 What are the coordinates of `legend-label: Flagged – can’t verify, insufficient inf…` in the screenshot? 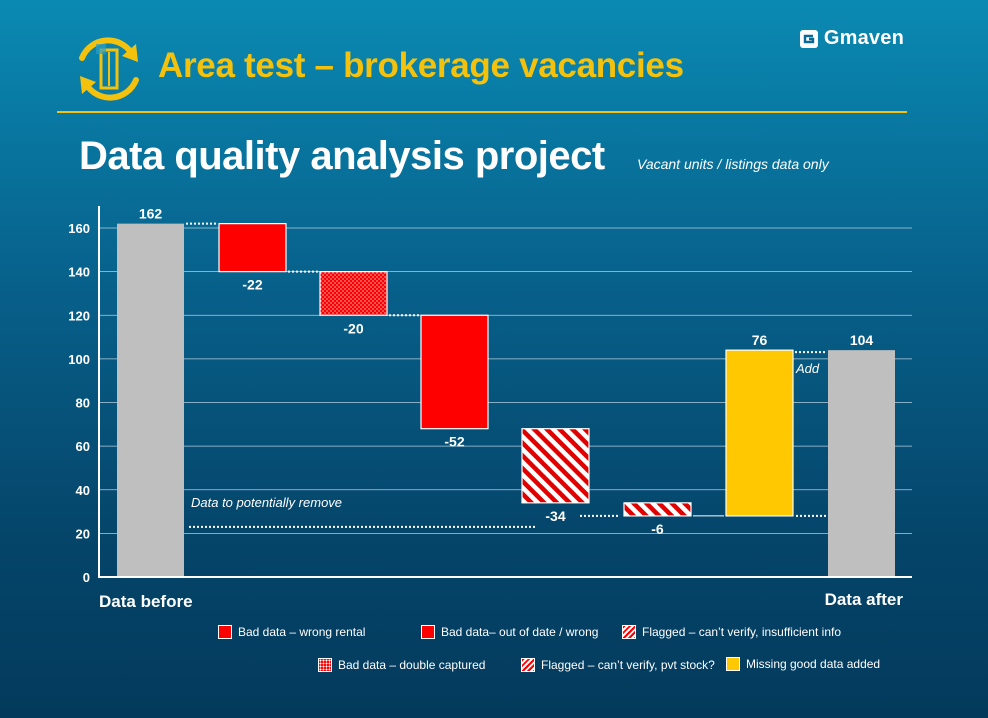 It's located at (741, 632).